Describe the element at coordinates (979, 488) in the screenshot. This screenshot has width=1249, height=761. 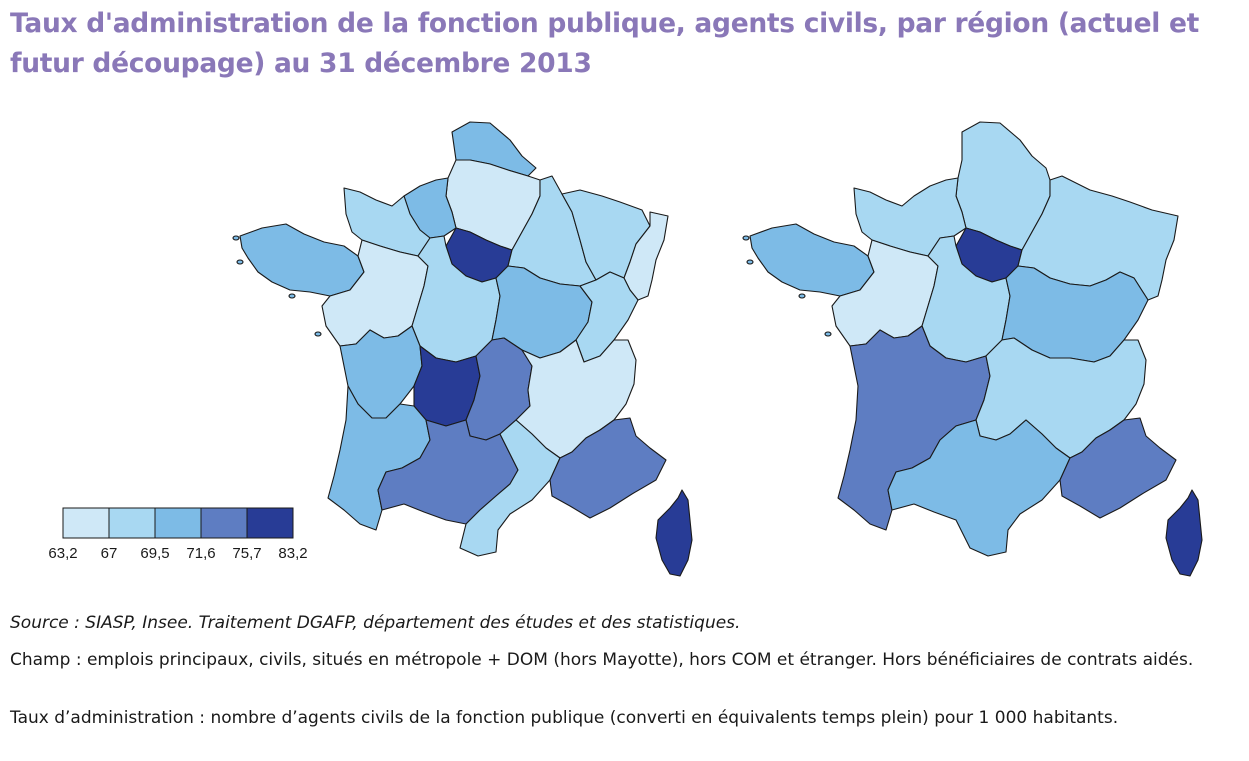
I see `region-languedoc-roussillon-midi-pyrenees: Languedoc-Roussillon-Midi-Pyrénées` at that location.